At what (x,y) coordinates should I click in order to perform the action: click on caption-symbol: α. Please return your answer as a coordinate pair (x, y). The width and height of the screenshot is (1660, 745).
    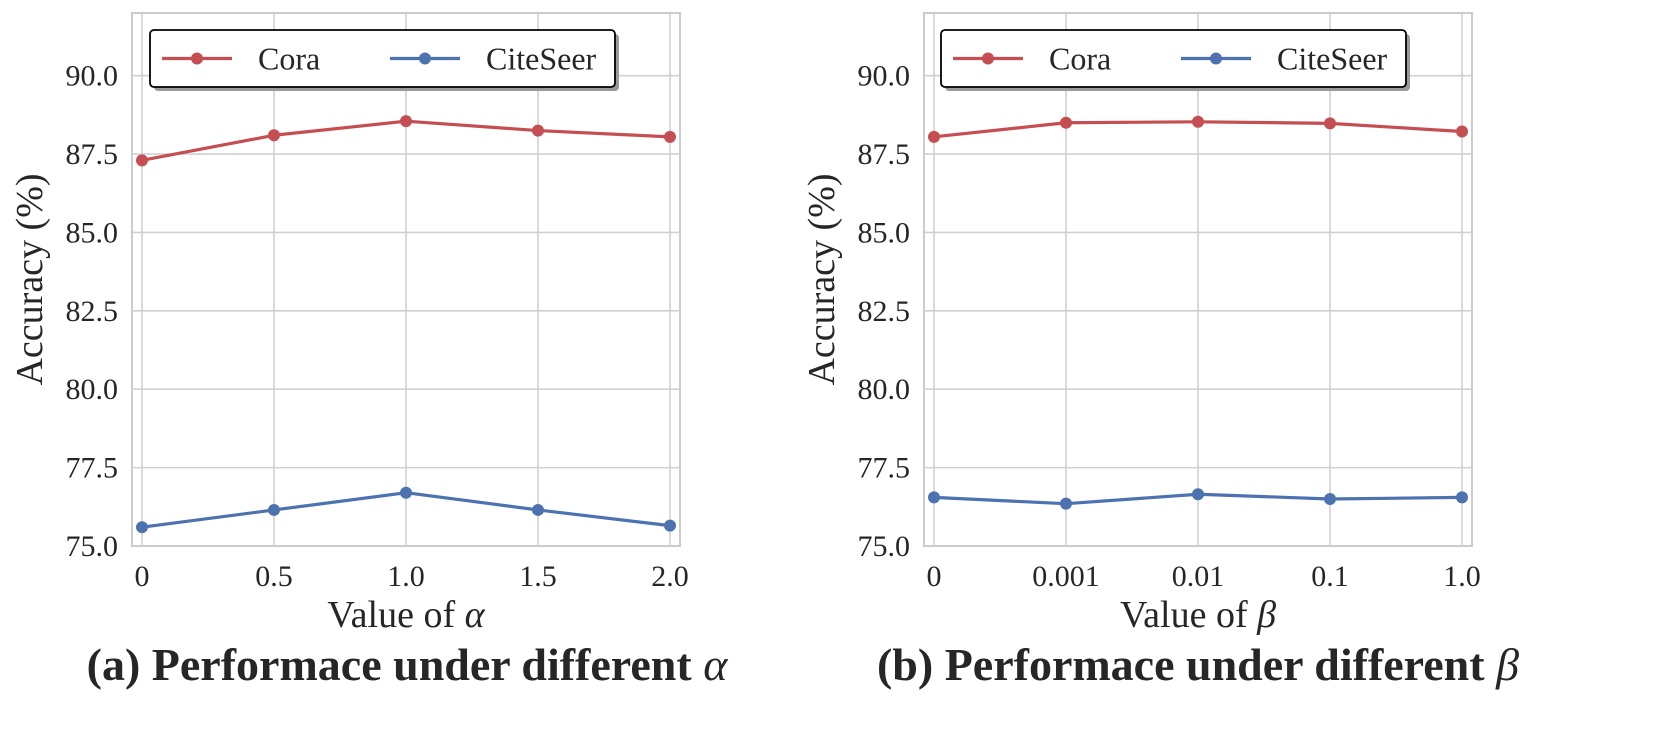
    Looking at the image, I should click on (715, 664).